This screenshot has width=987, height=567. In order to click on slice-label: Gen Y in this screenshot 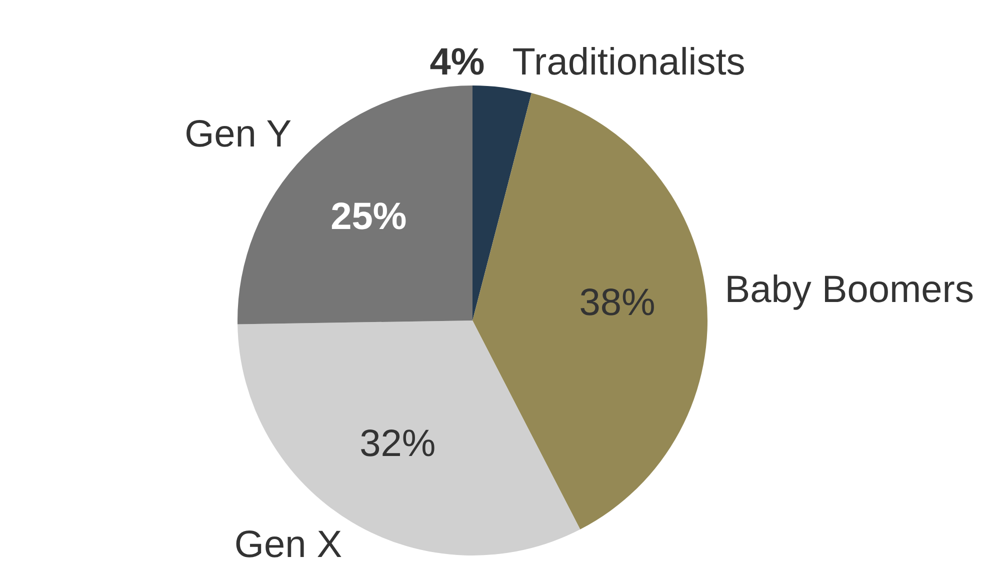, I will do `click(238, 134)`.